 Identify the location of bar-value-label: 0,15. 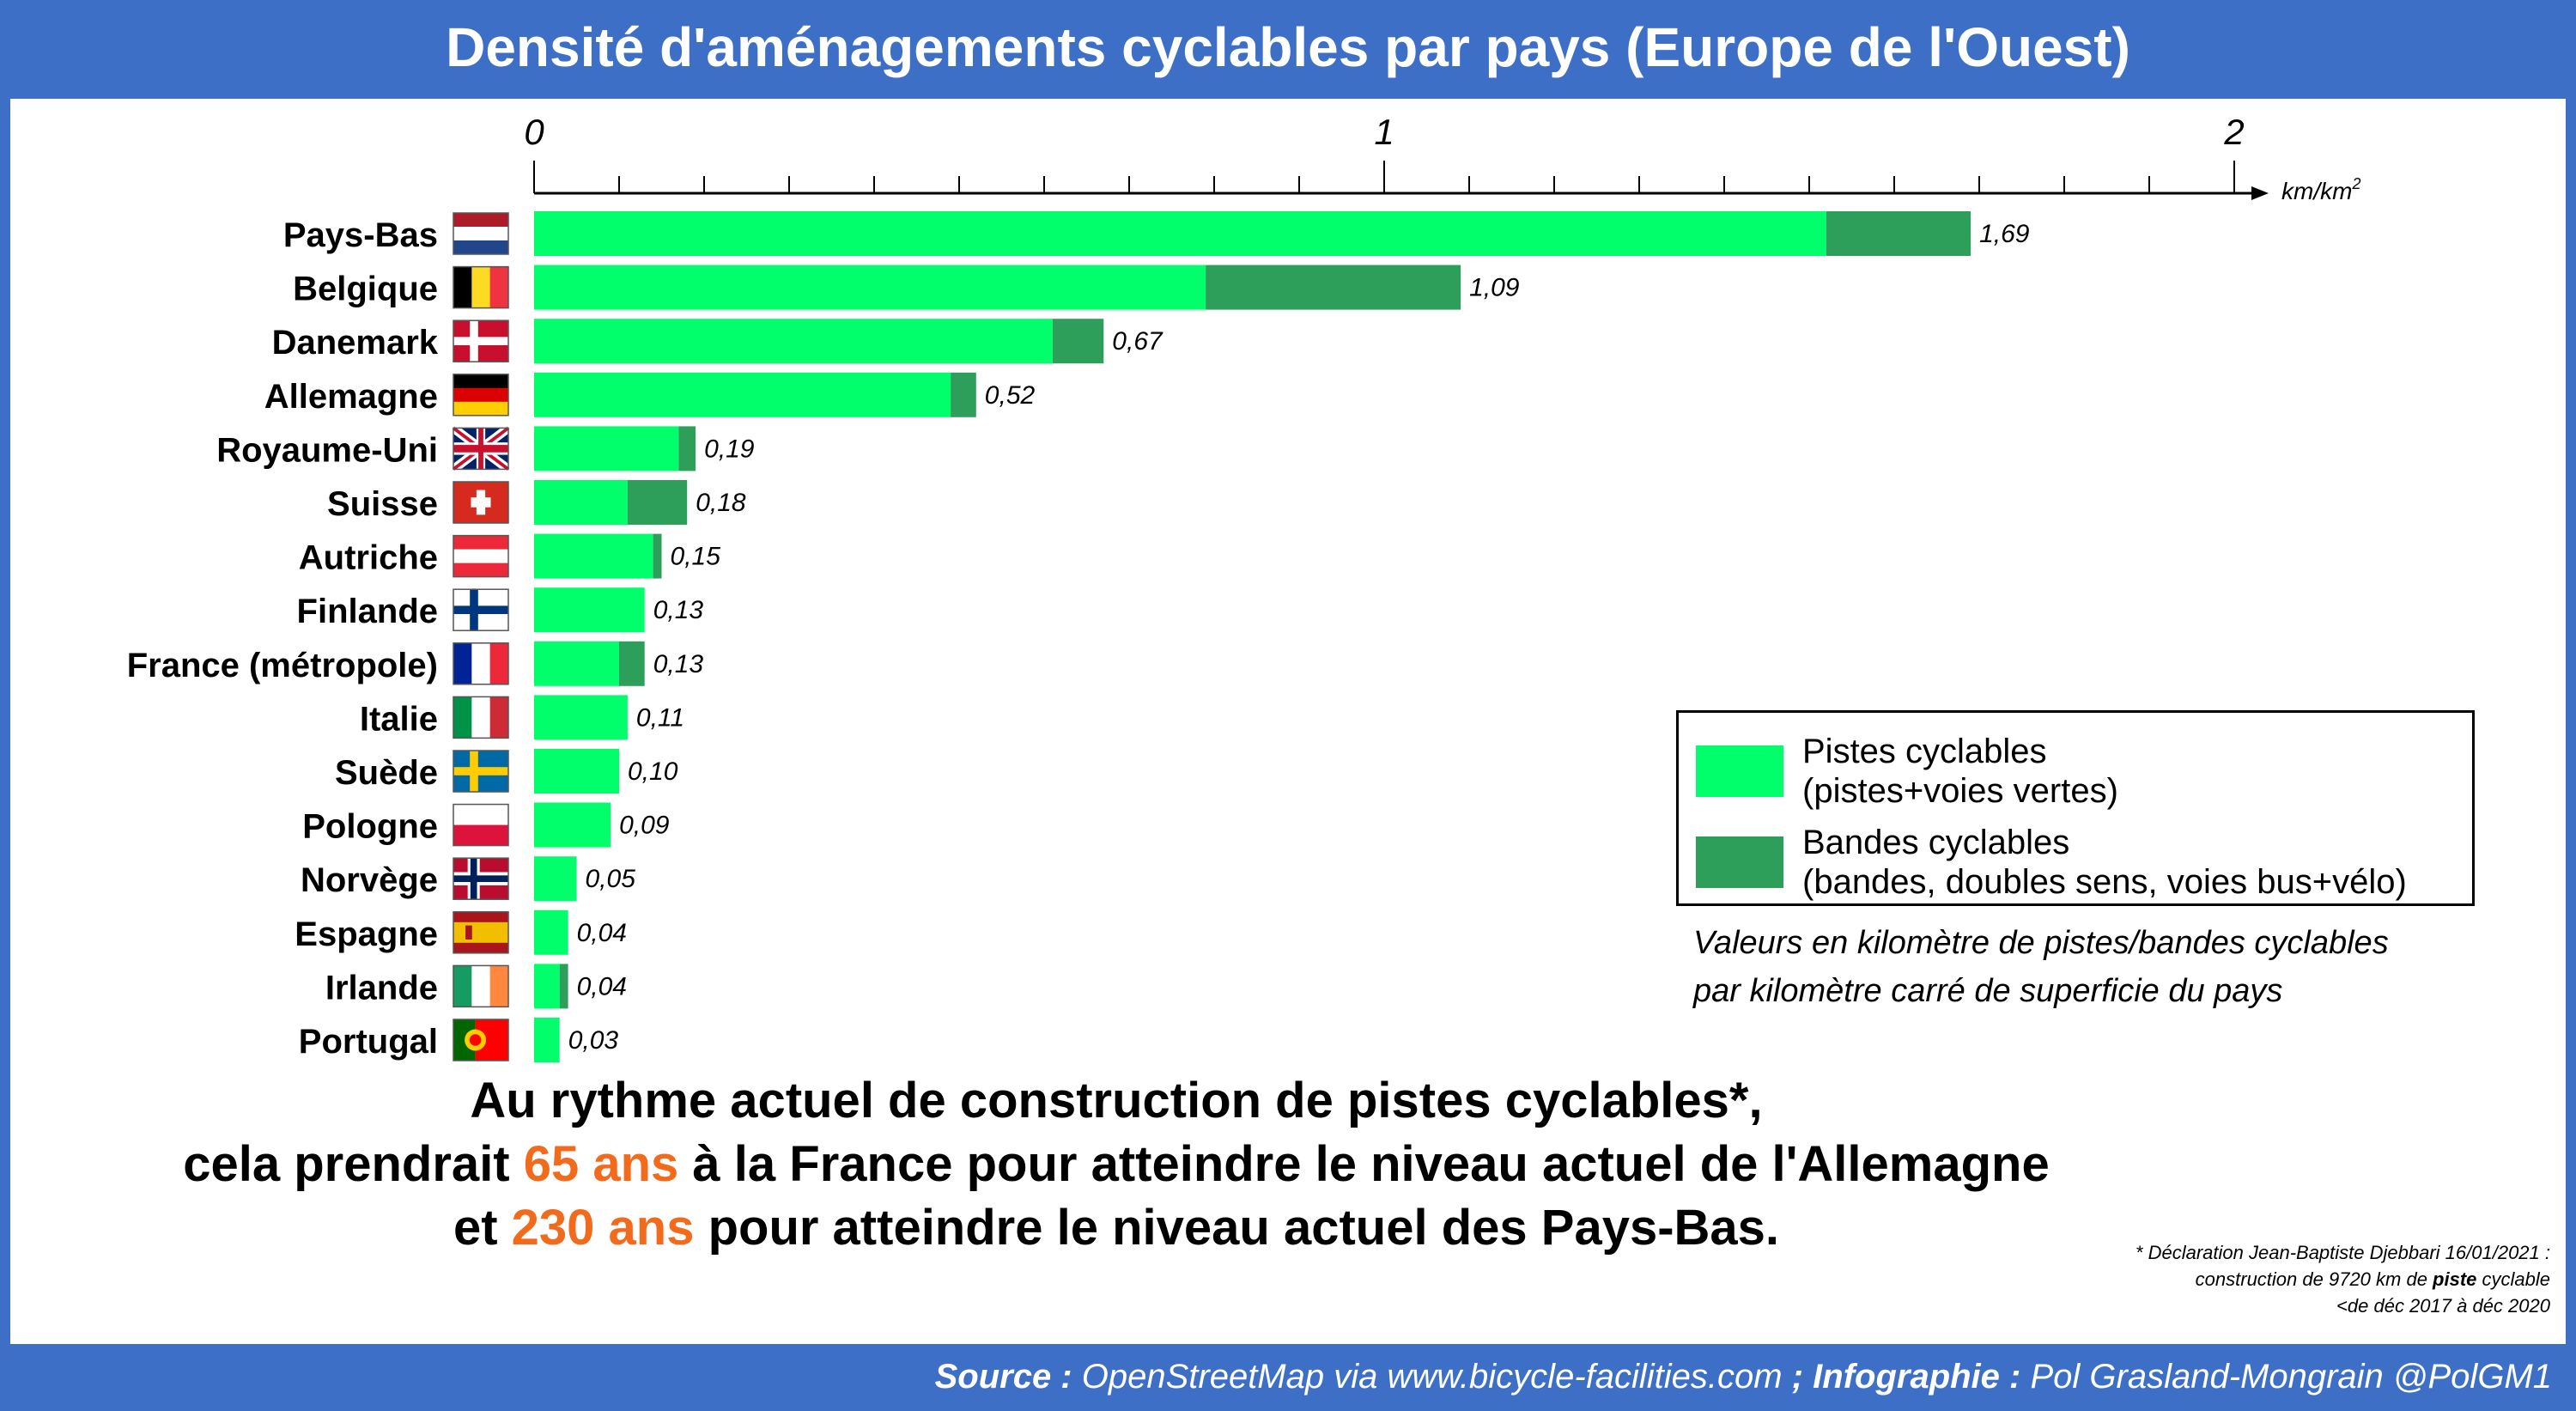
(696, 557).